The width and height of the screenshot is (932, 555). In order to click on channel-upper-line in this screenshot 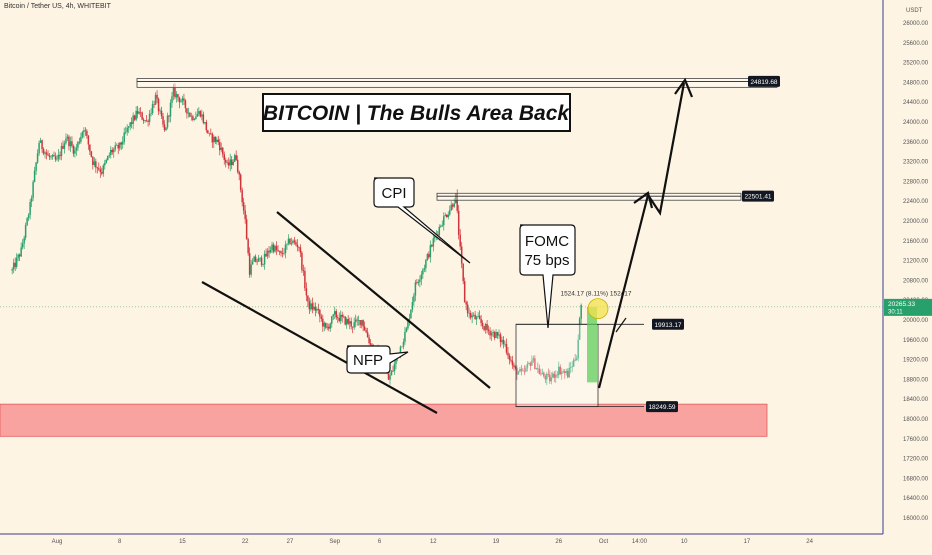, I will do `click(383, 300)`.